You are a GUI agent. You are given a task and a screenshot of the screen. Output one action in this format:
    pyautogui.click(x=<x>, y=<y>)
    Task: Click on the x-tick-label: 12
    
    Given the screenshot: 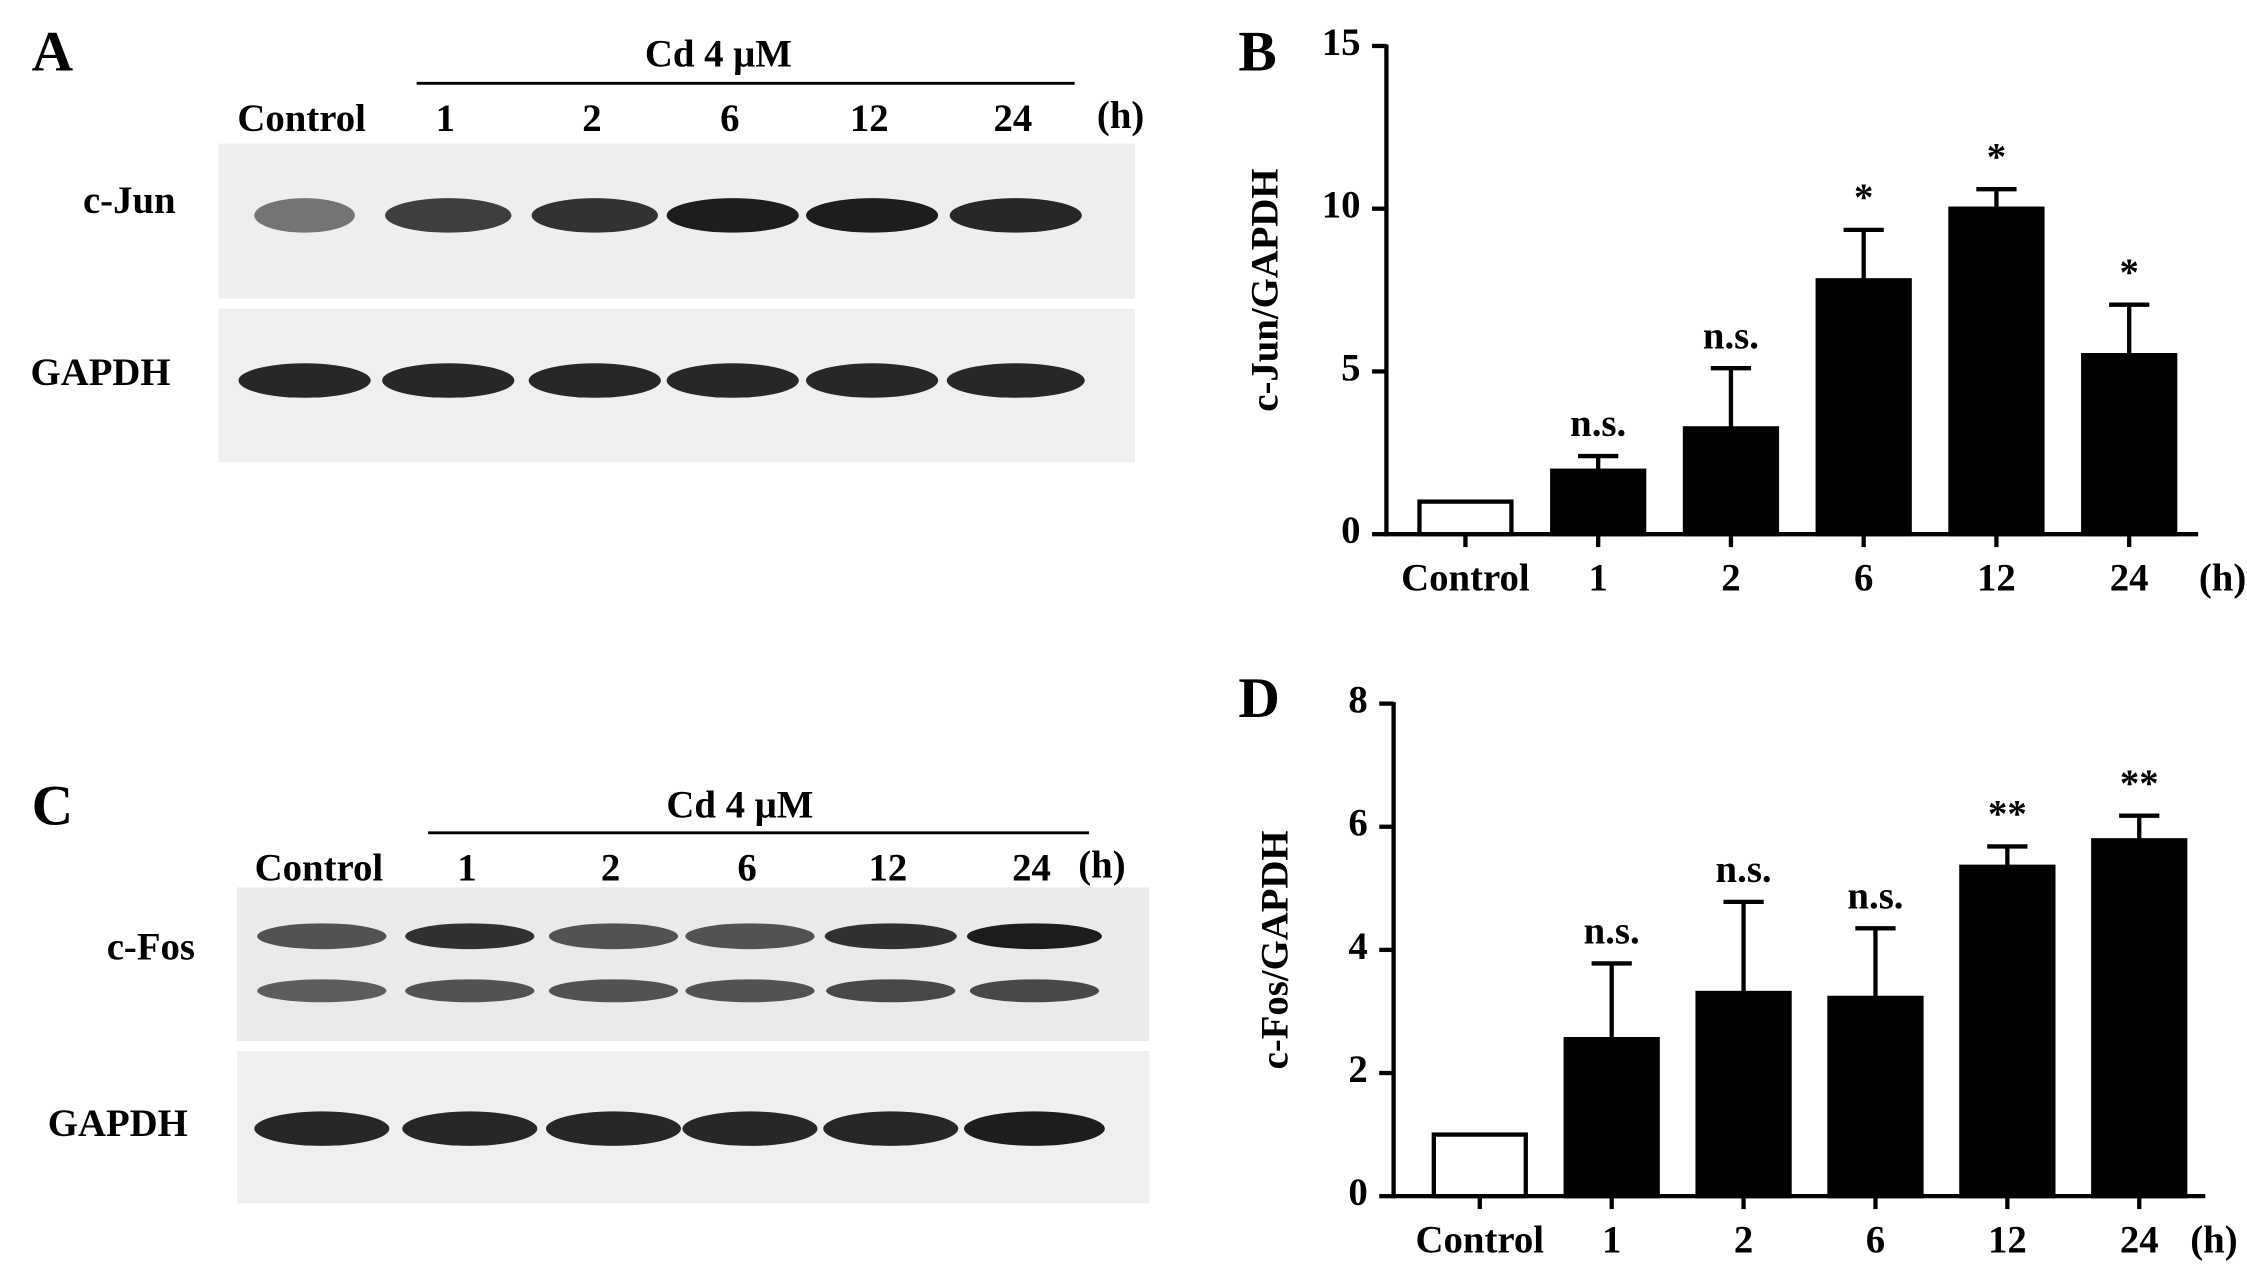 What is the action you would take?
    pyautogui.click(x=1996, y=577)
    